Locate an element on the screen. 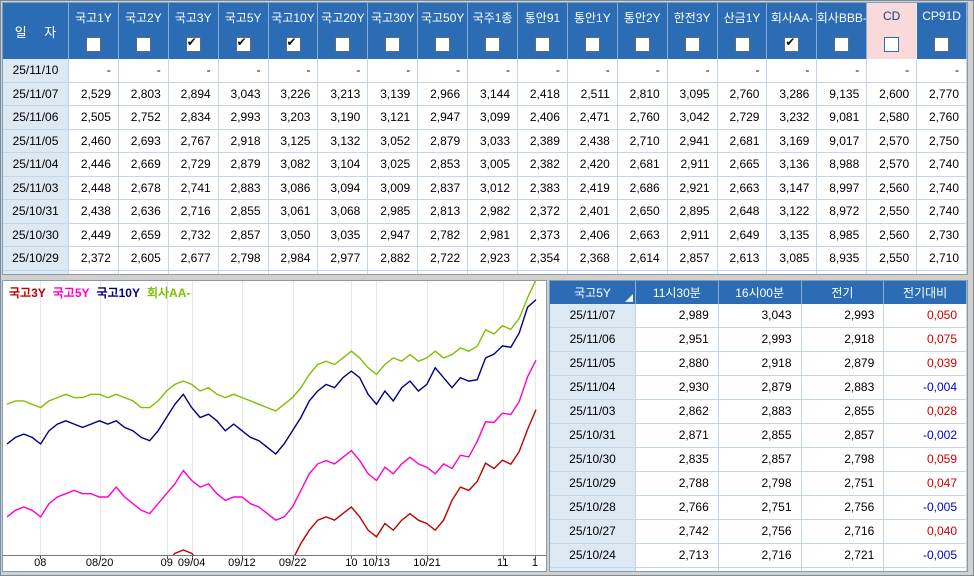 Image resolution: width=974 pixels, height=576 pixels. column-checkbox-국고5Y is located at coordinates (243, 44).